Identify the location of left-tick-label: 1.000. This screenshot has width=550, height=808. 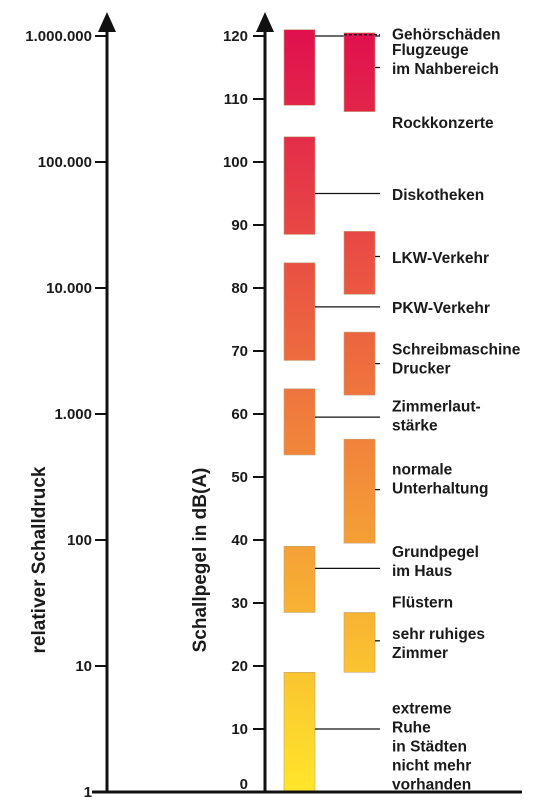
(73, 414).